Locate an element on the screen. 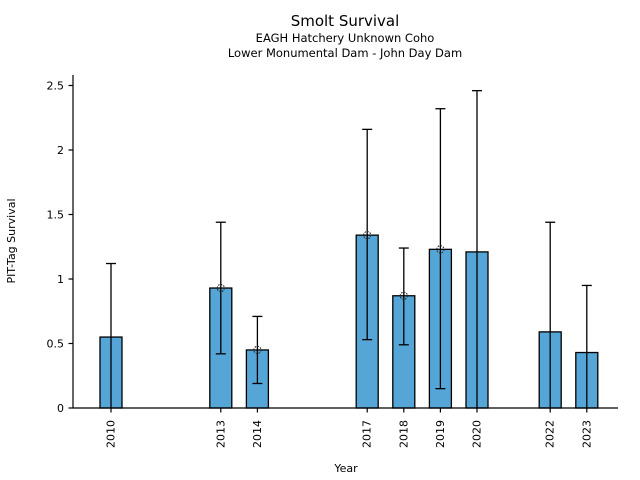  point-markers-group is located at coordinates (330, 292).